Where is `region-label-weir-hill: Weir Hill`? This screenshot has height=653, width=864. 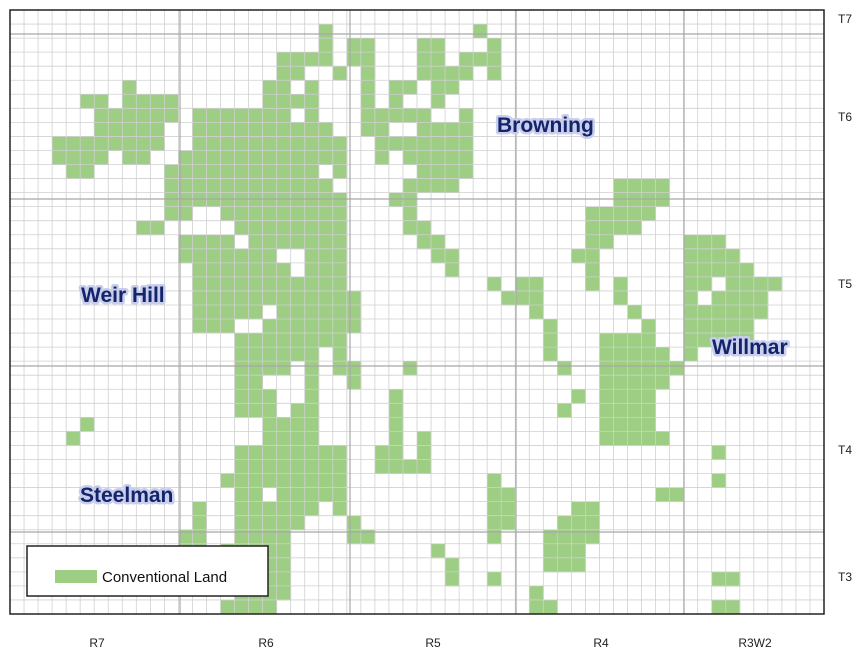
region-label-weir-hill: Weir Hill is located at coordinates (123, 295).